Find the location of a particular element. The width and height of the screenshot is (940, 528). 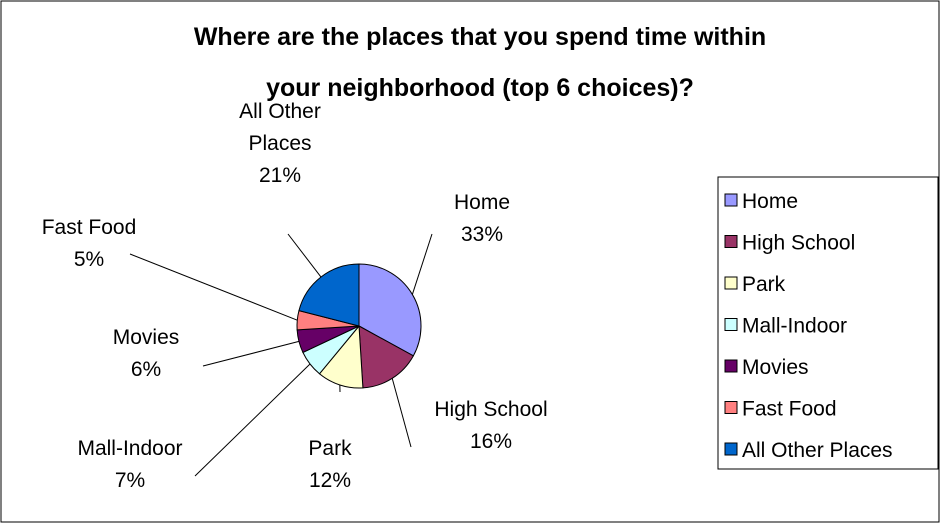

legend-label-park: Park is located at coordinates (764, 284).